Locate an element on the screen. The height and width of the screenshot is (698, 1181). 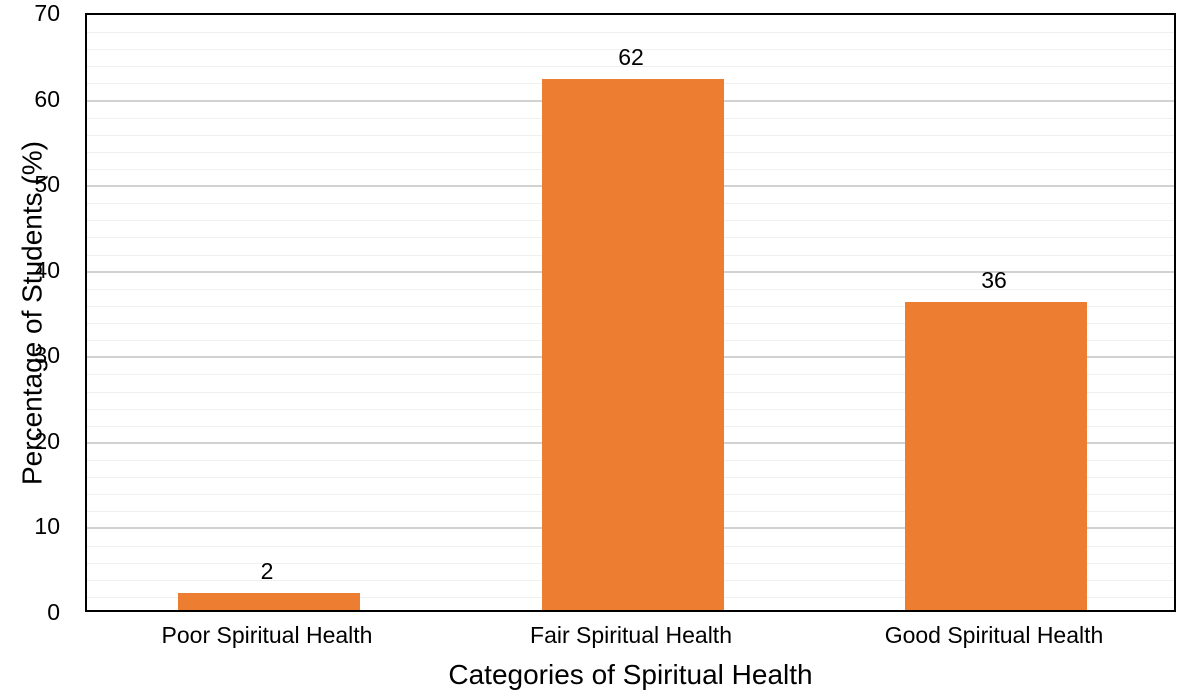
y-tick-label: 60 is located at coordinates (47, 99).